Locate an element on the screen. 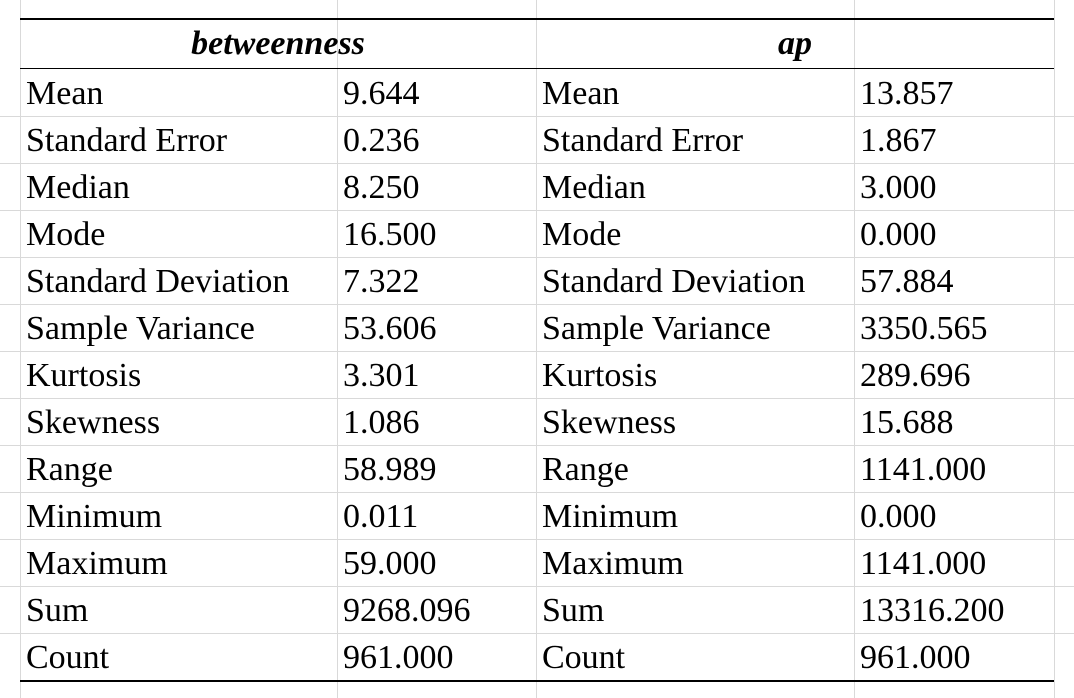  stat-value: 0.236 is located at coordinates (381, 140).